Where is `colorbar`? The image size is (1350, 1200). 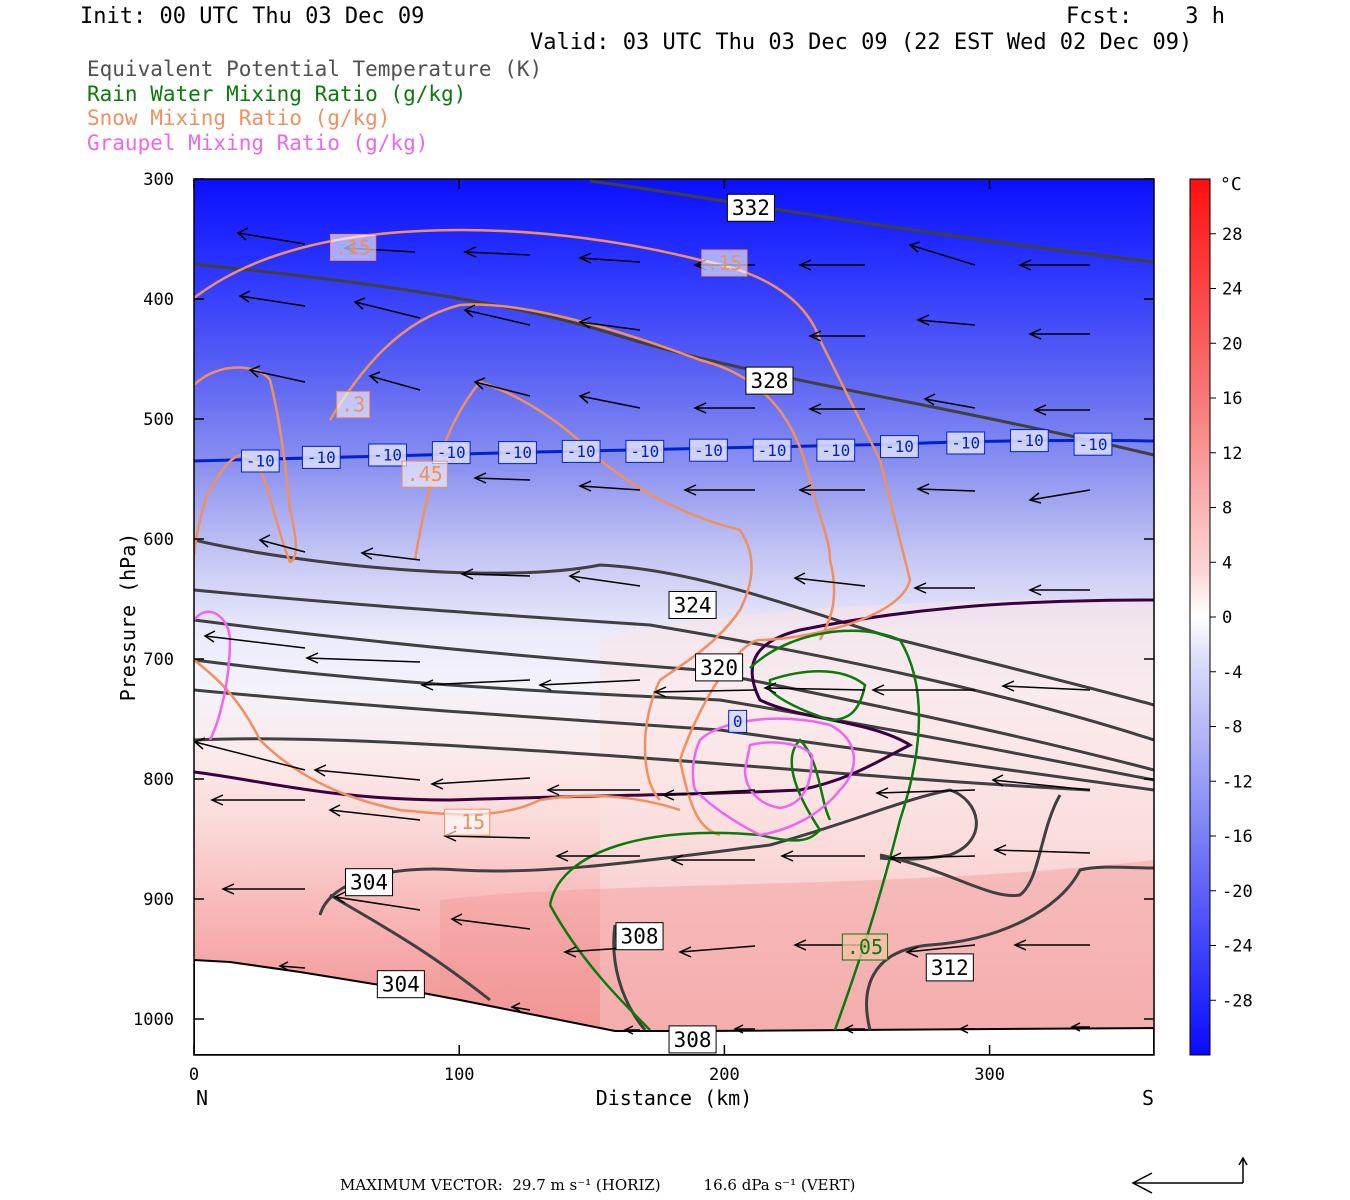 colorbar is located at coordinates (1200, 617).